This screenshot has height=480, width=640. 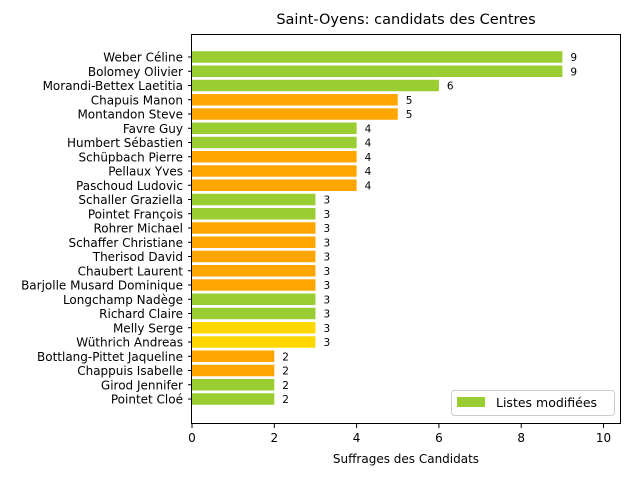 What do you see at coordinates (546, 402) in the screenshot?
I see `legend-label: Listes modifiées` at bounding box center [546, 402].